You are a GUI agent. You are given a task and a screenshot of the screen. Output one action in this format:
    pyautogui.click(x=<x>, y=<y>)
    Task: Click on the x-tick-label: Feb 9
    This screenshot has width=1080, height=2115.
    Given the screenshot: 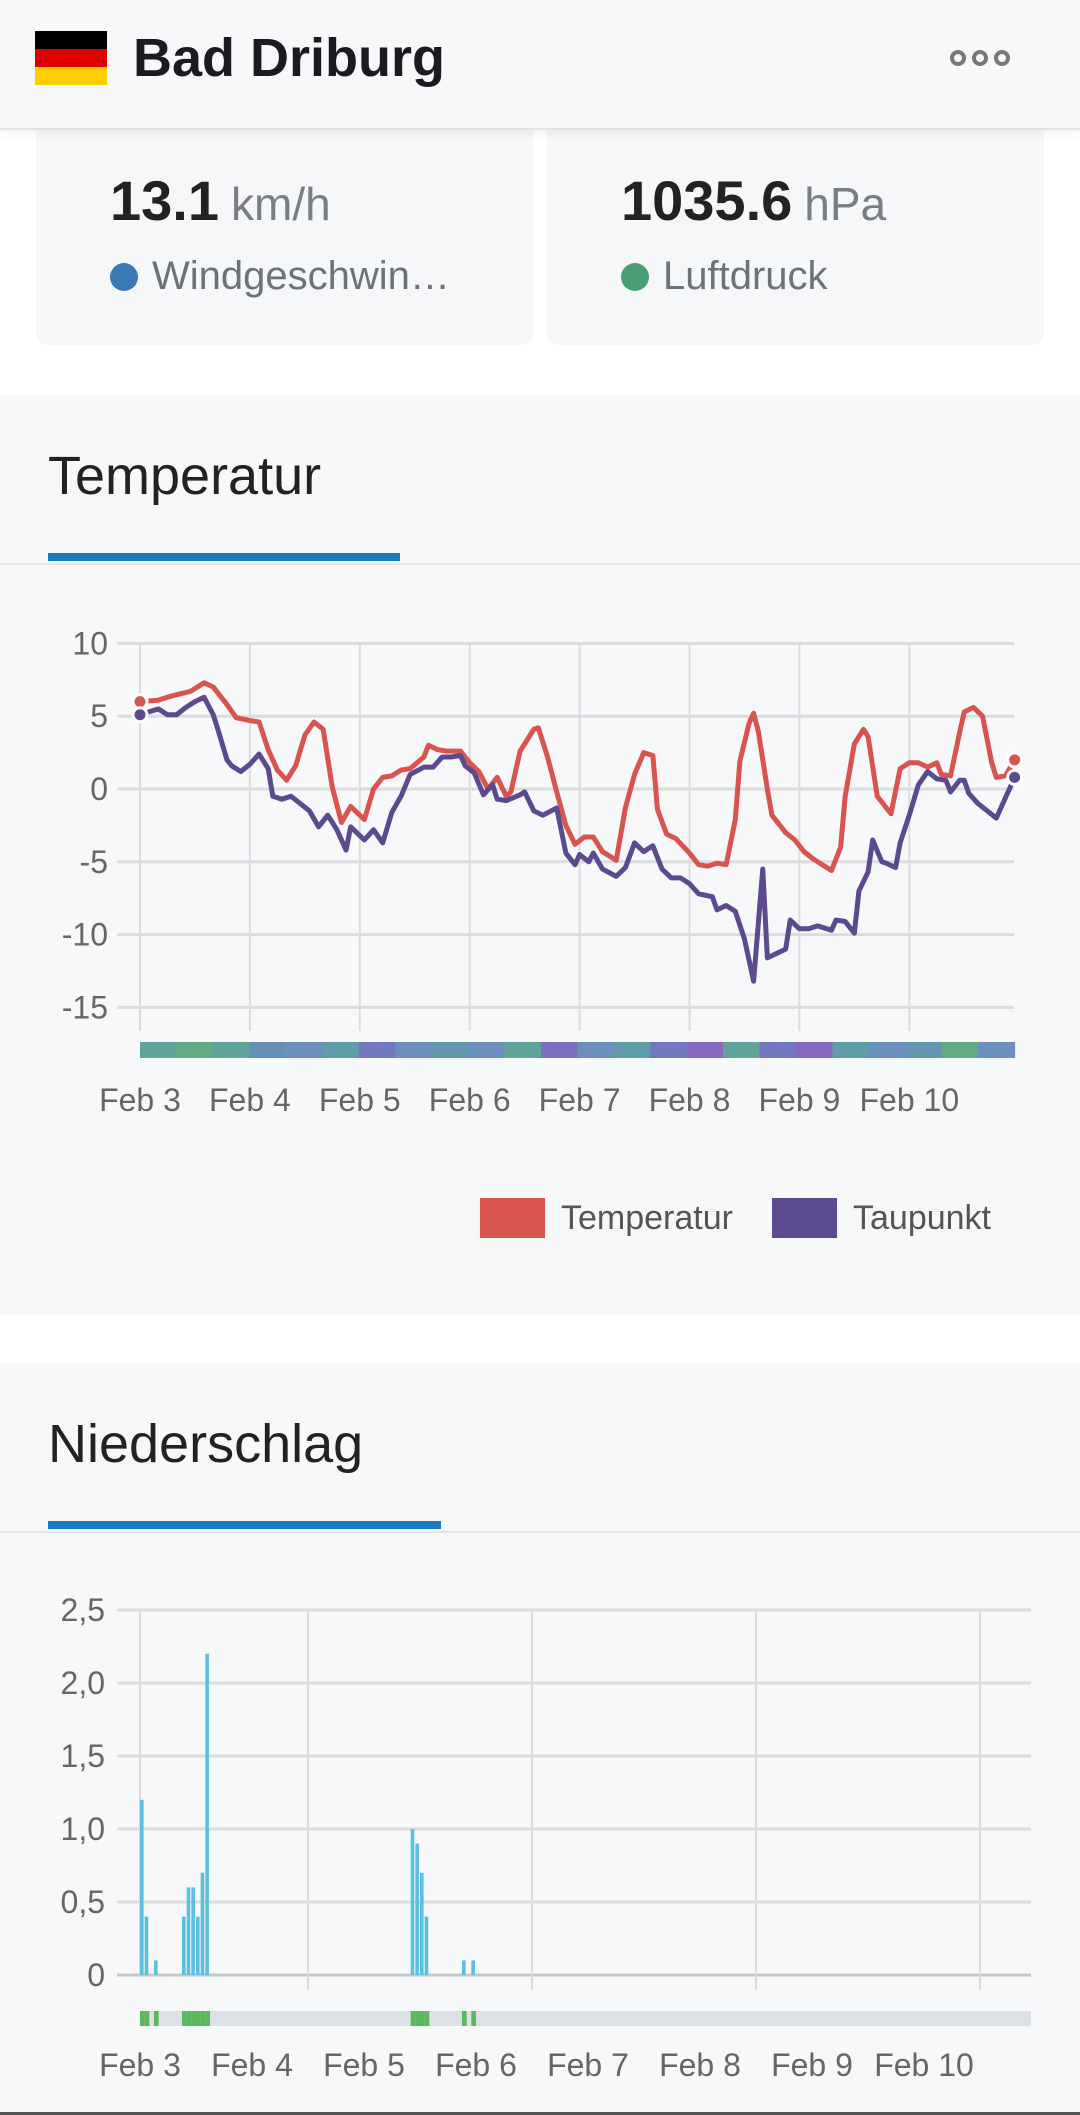 What is the action you would take?
    pyautogui.click(x=812, y=2065)
    